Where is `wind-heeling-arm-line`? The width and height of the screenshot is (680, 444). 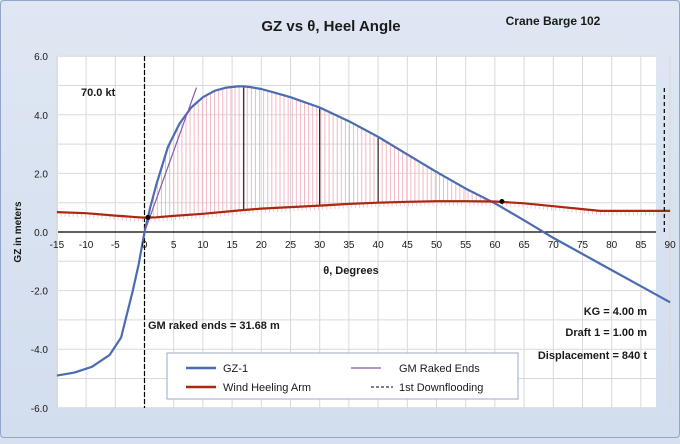 wind-heeling-arm-line is located at coordinates (363, 209).